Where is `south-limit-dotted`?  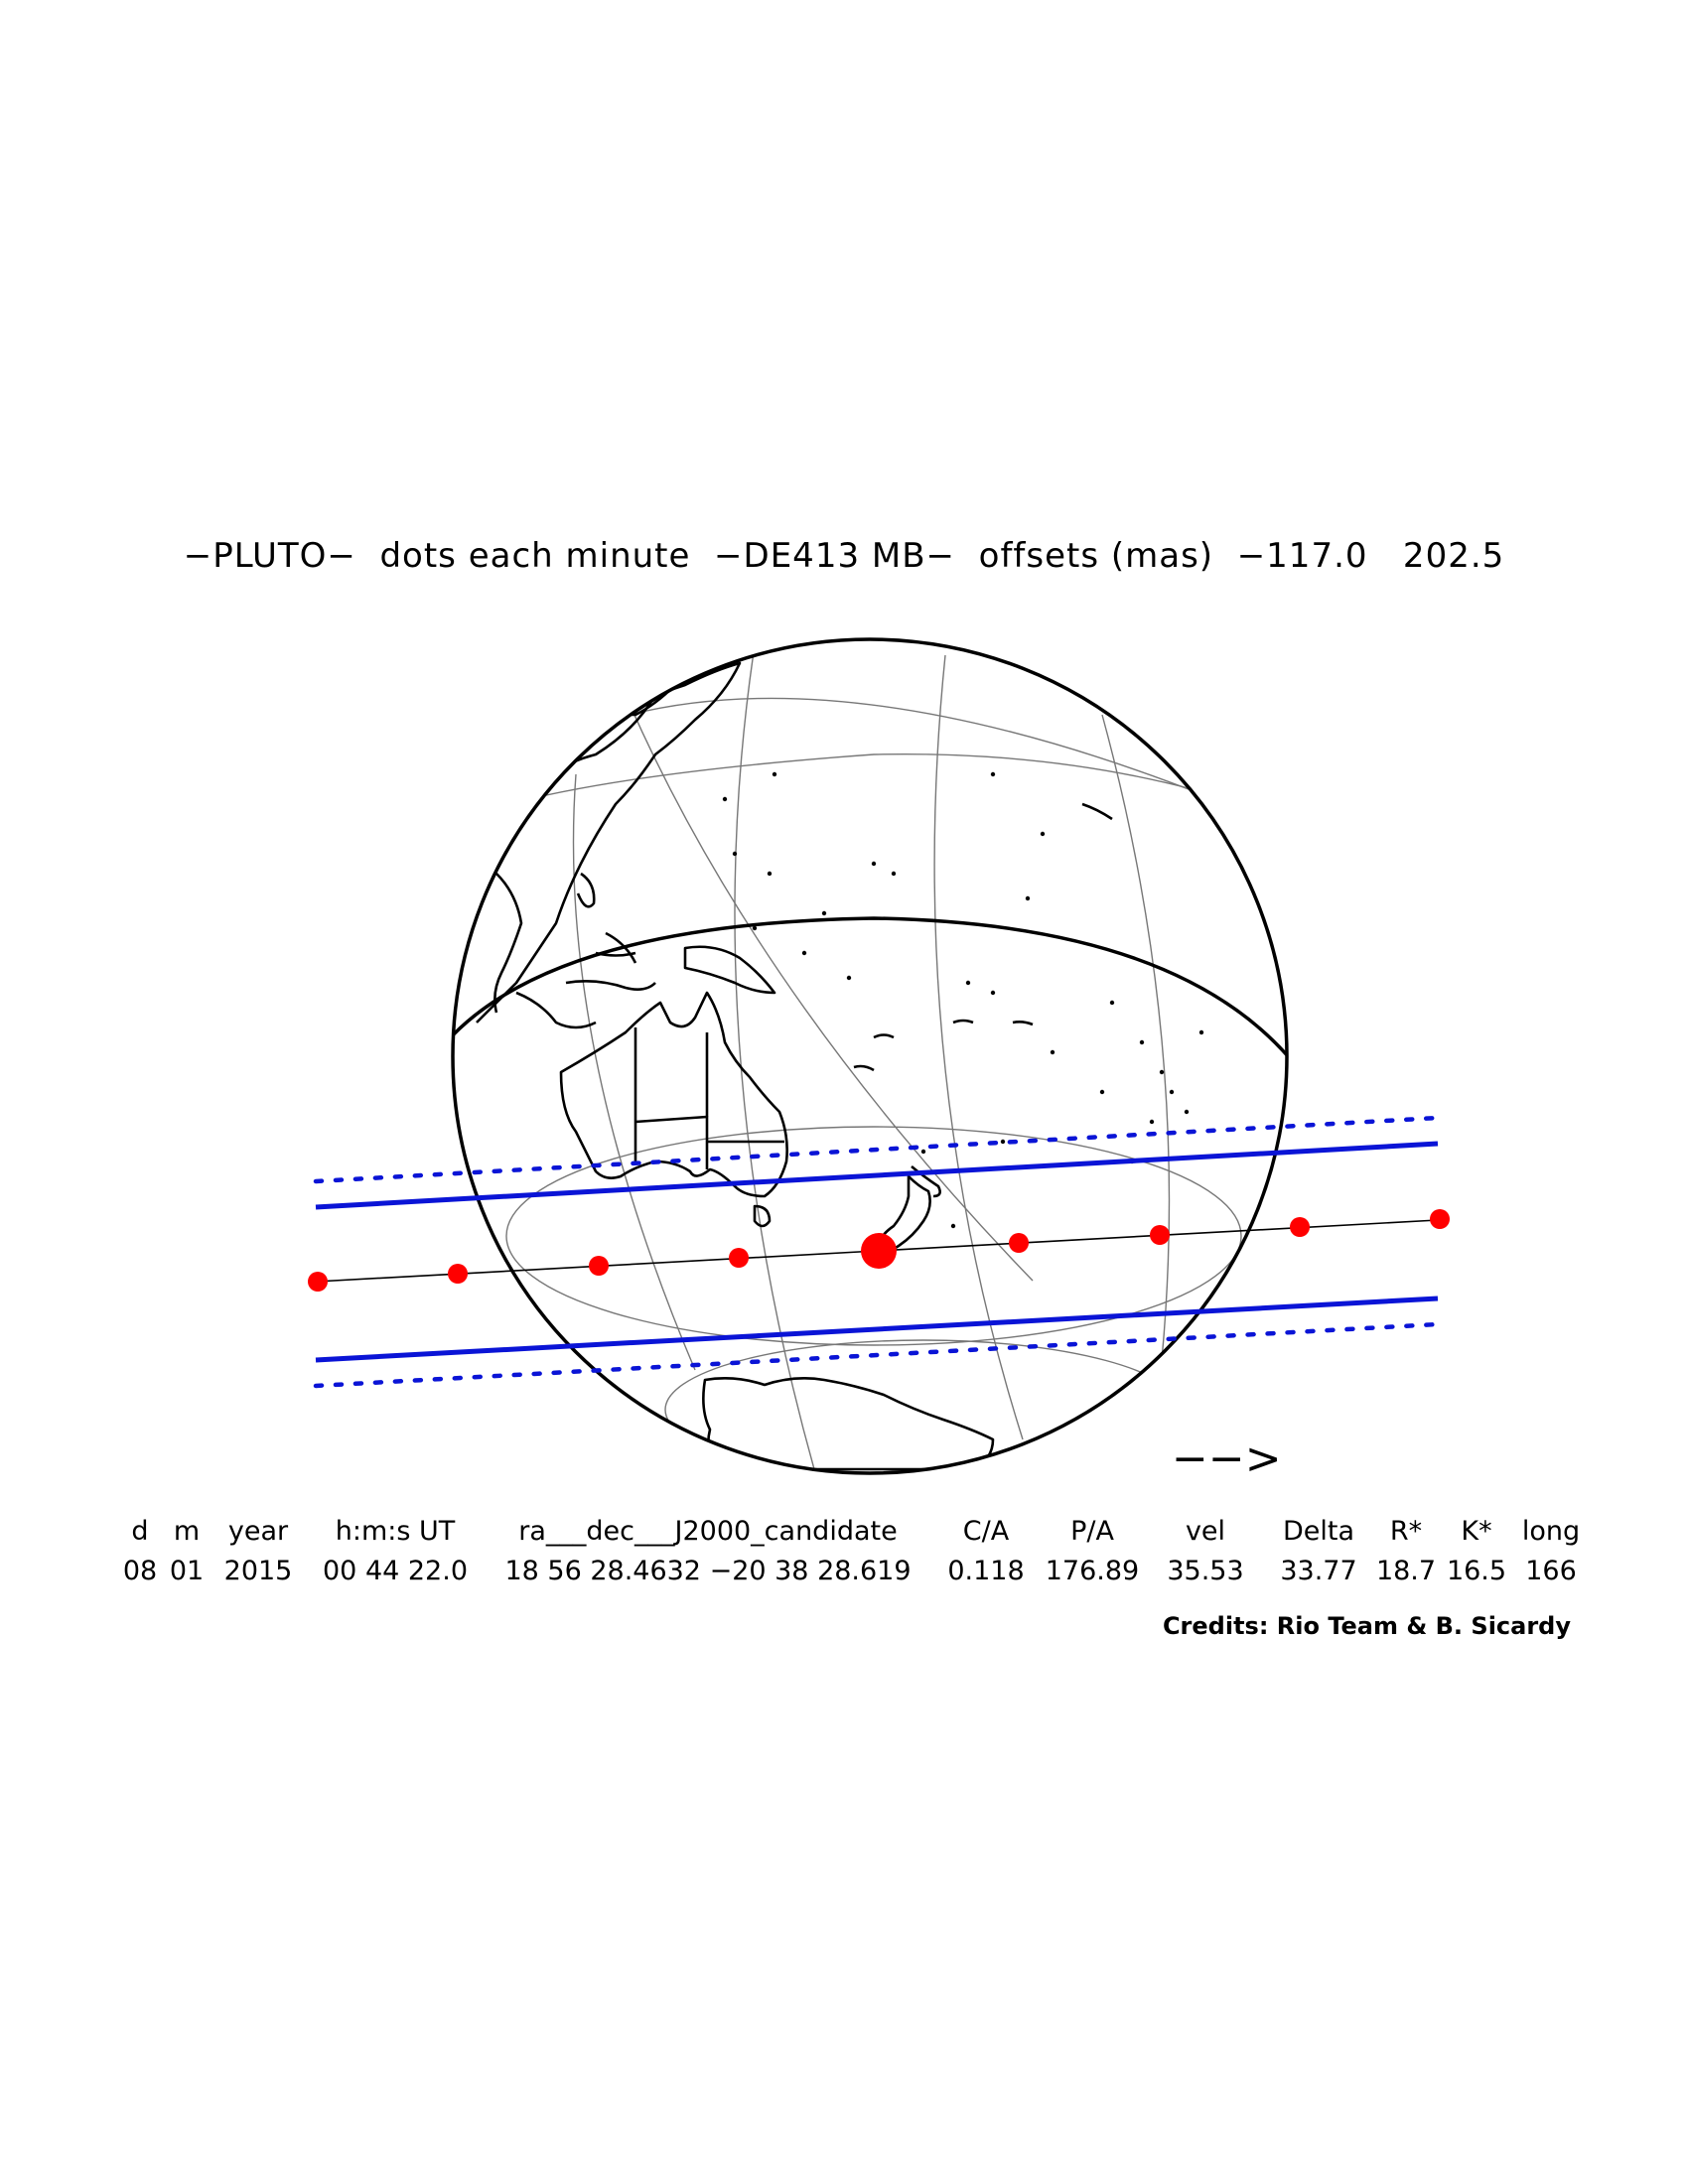 south-limit-dotted is located at coordinates (877, 1355).